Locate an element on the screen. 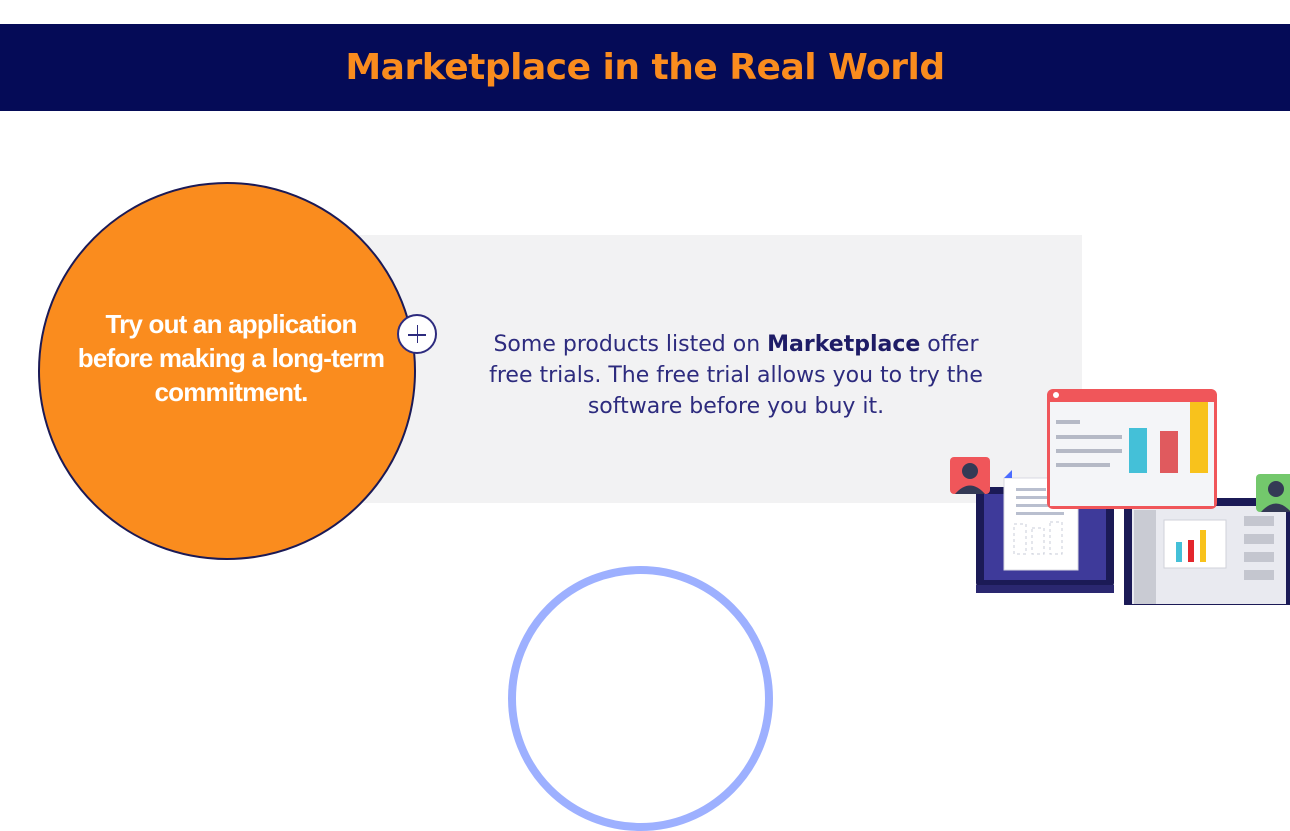 Image resolution: width=1290 pixels, height=831 pixels. user-avatar-right is located at coordinates (1273, 493).